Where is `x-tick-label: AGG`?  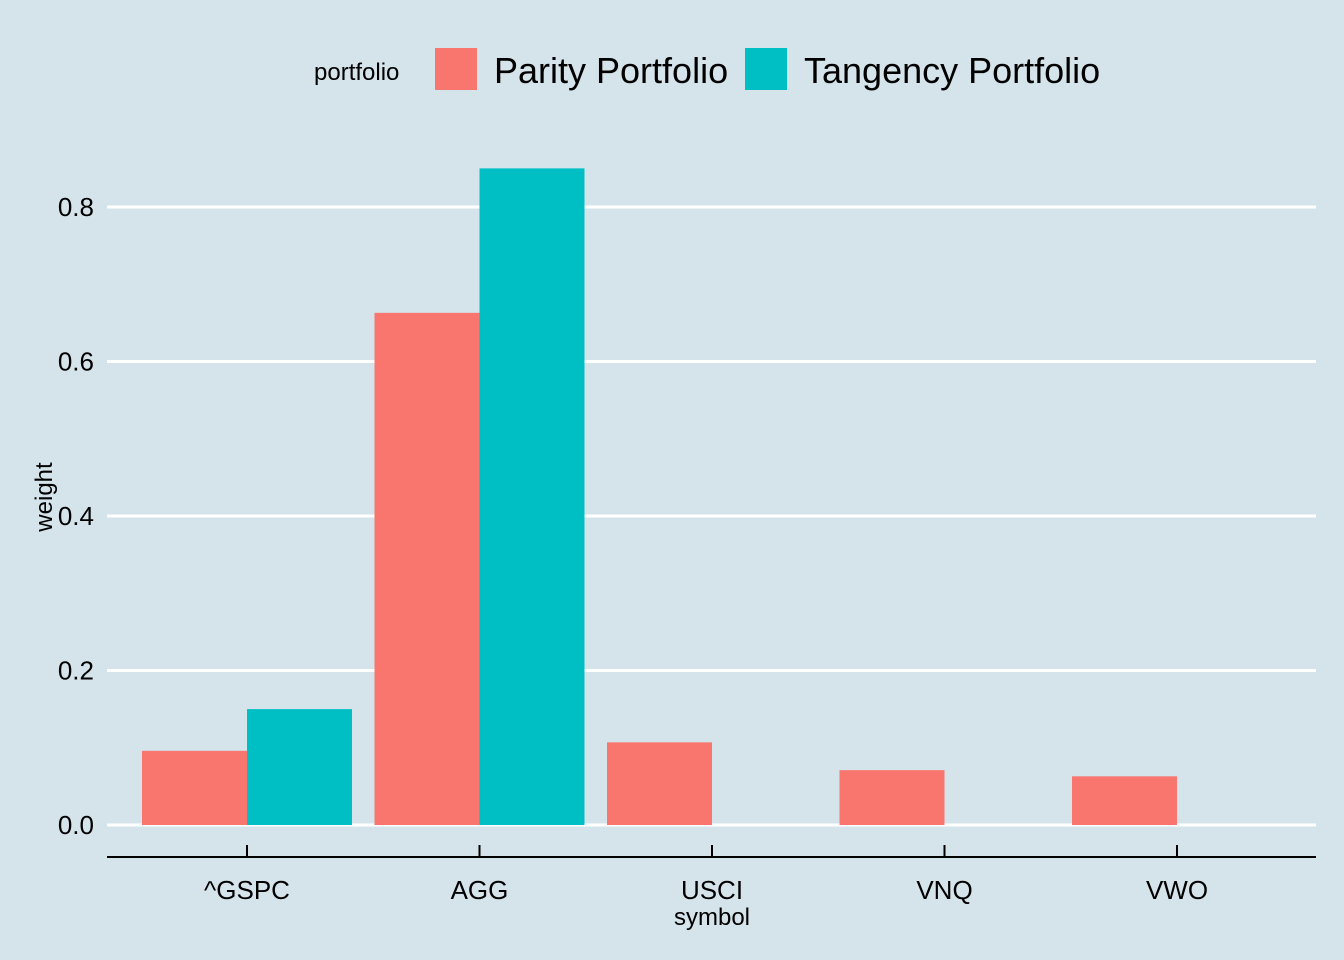 x-tick-label: AGG is located at coordinates (480, 890).